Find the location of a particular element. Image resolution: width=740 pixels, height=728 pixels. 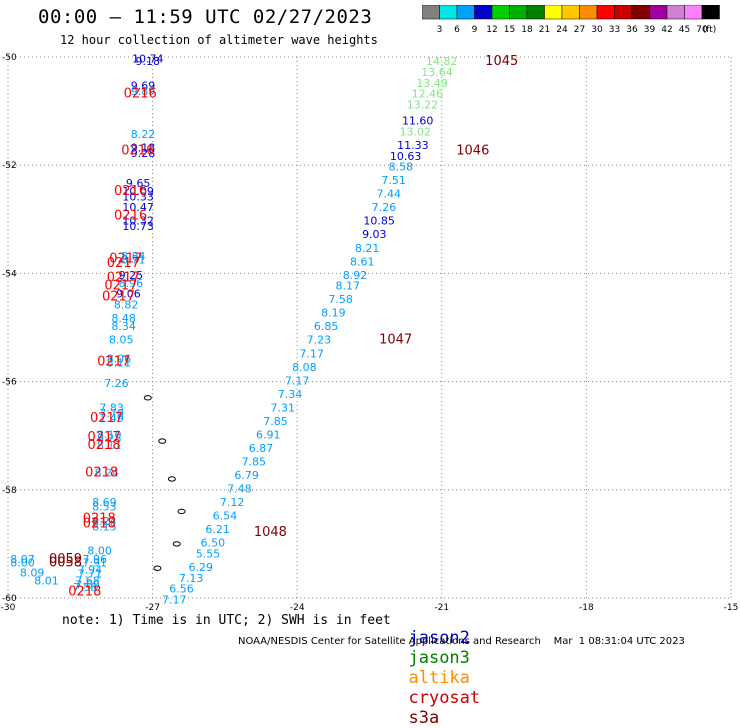

wave-height-value: 6.79 is located at coordinates (246, 475).